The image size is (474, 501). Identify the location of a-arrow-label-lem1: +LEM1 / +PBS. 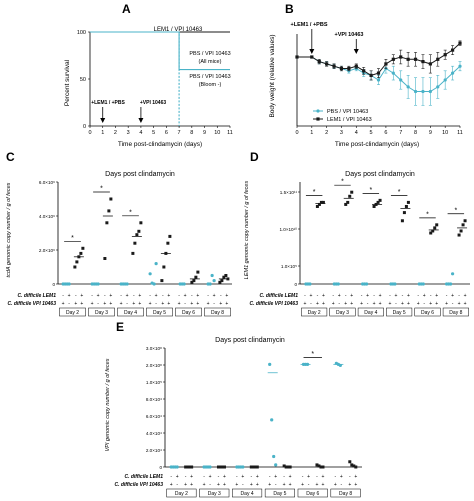
(108, 103).